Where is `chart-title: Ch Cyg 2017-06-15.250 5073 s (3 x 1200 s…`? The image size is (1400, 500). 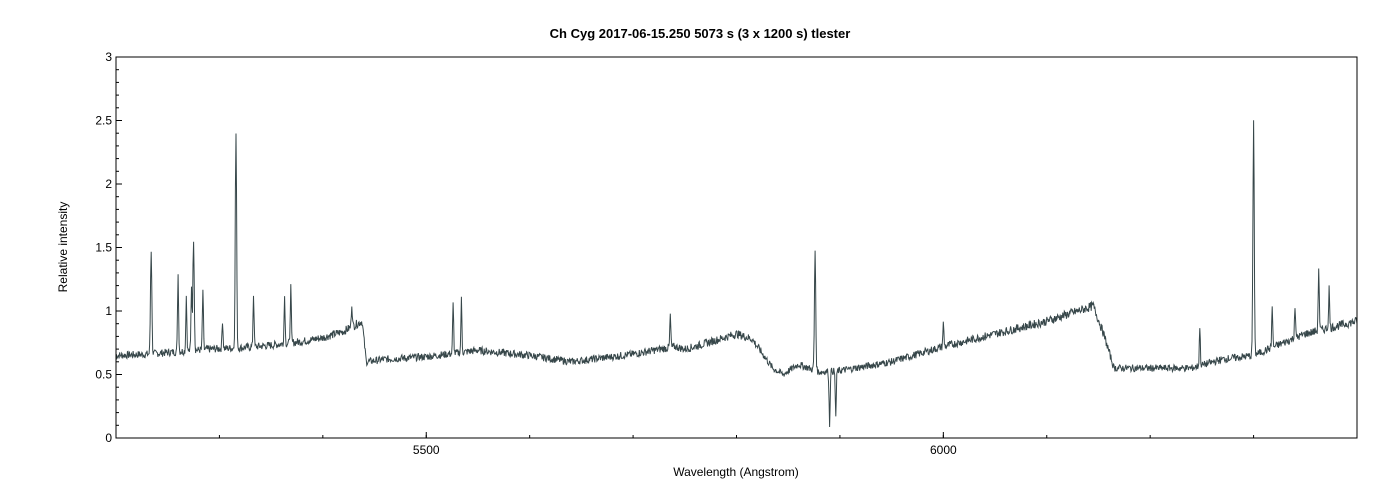 chart-title: Ch Cyg 2017-06-15.250 5073 s (3 x 1200 s… is located at coordinates (700, 33).